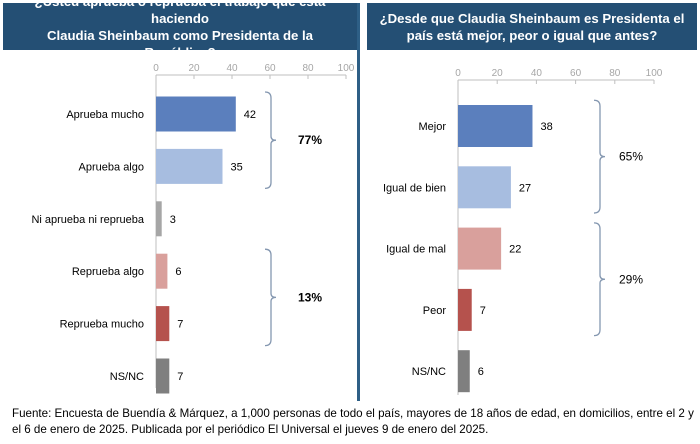 This screenshot has height=444, width=700. I want to click on right-category-label-2: Igual de mal, so click(416, 250).